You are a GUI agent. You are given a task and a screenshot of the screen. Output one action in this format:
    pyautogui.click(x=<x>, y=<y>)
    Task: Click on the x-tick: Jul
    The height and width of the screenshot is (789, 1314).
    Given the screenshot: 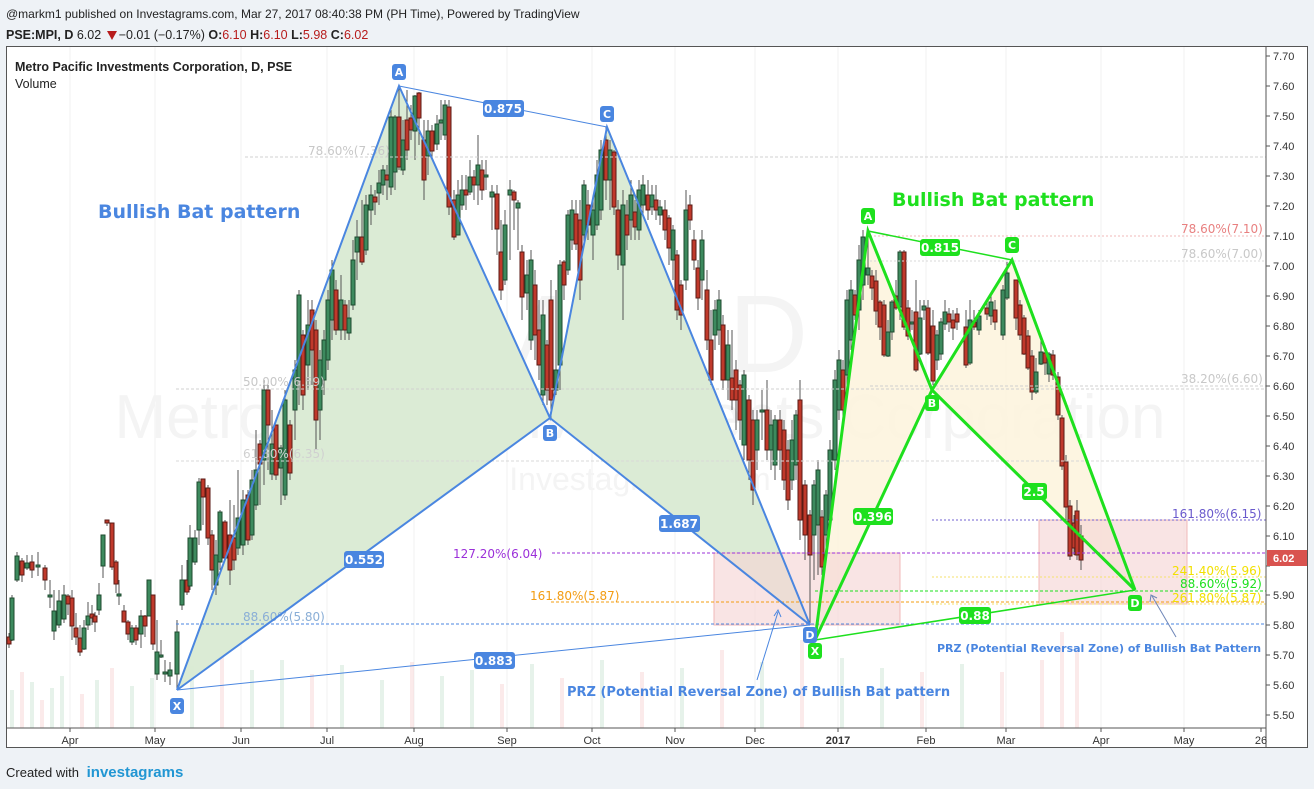 What is the action you would take?
    pyautogui.click(x=327, y=741)
    